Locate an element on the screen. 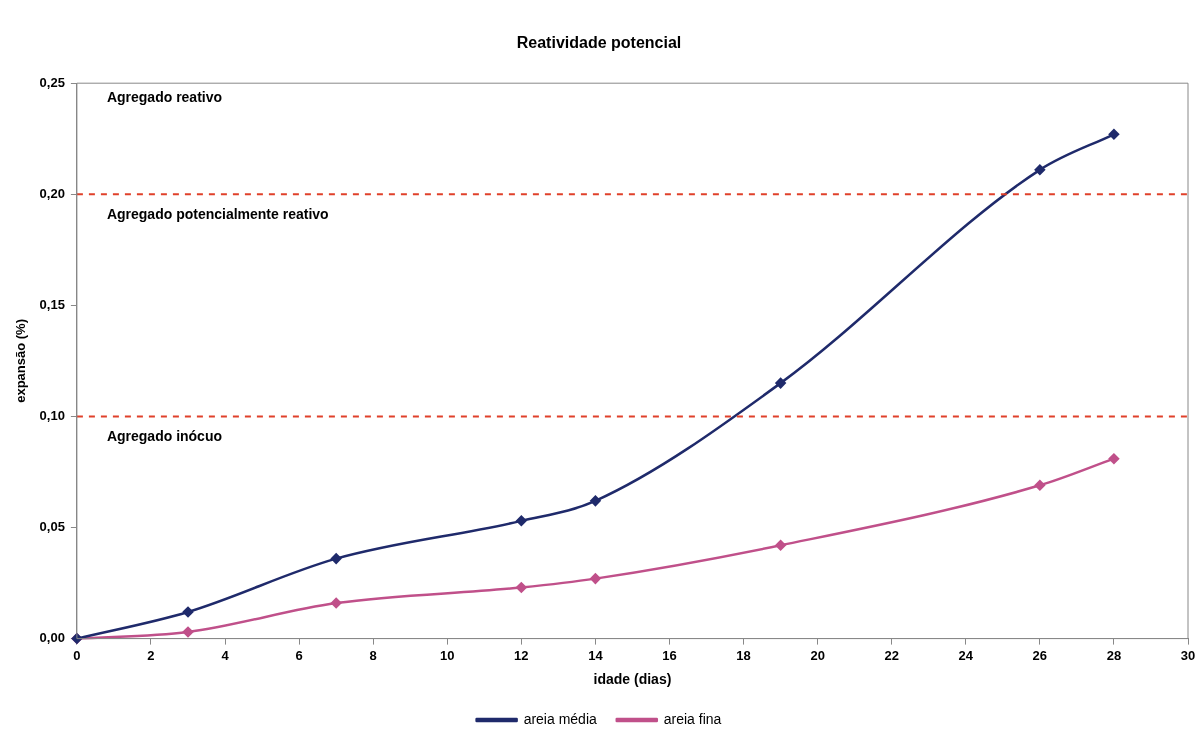 Image resolution: width=1202 pixels, height=747 pixels. x-tick-label: 10 is located at coordinates (447, 655).